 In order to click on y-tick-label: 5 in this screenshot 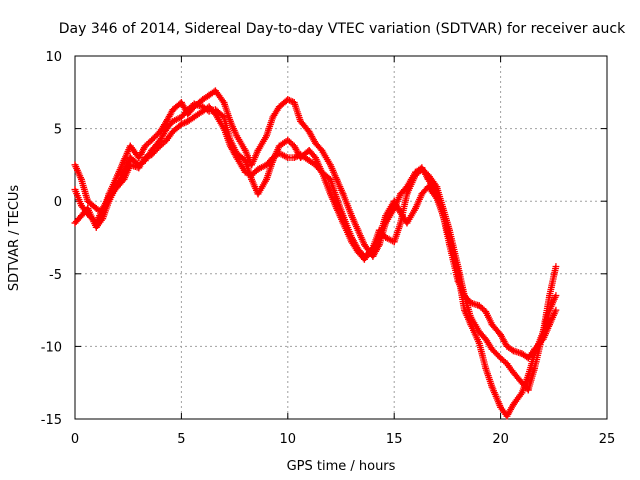, I will do `click(58, 130)`.